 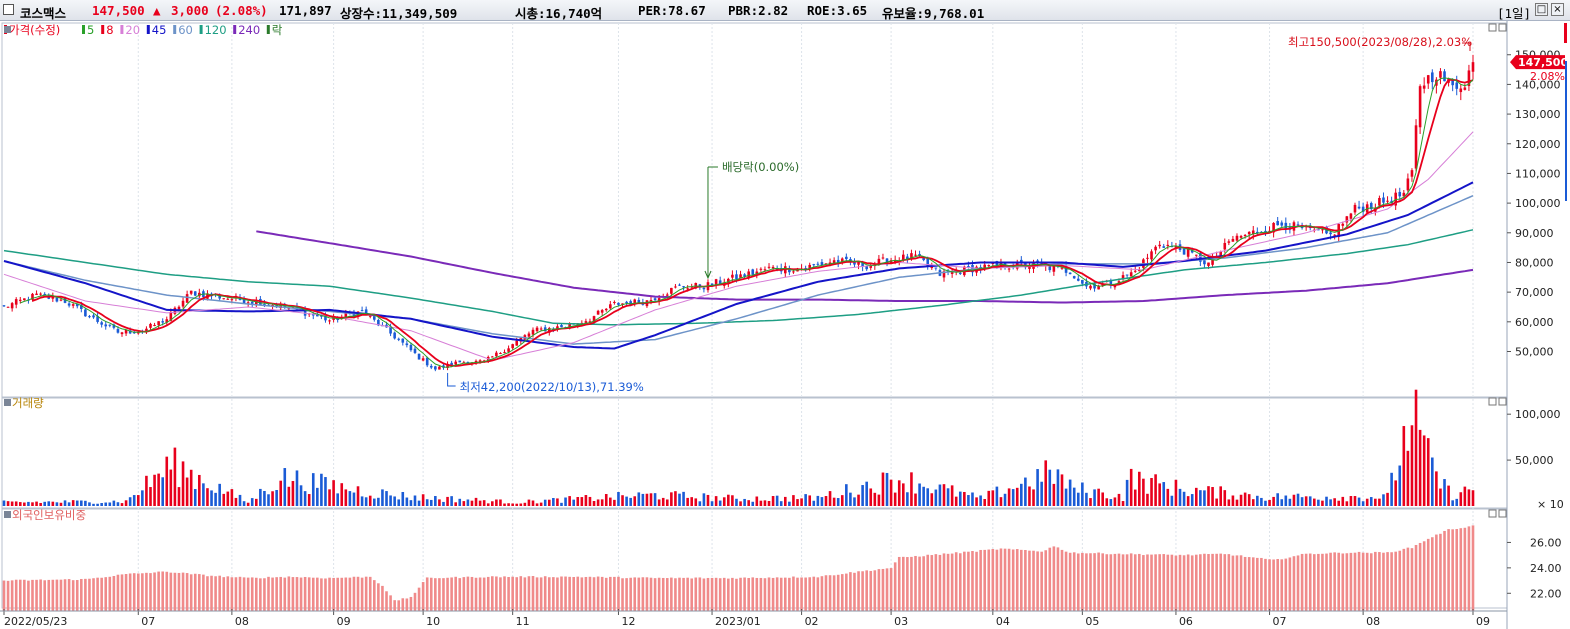 I want to click on select-checkbox, so click(x=8, y=9).